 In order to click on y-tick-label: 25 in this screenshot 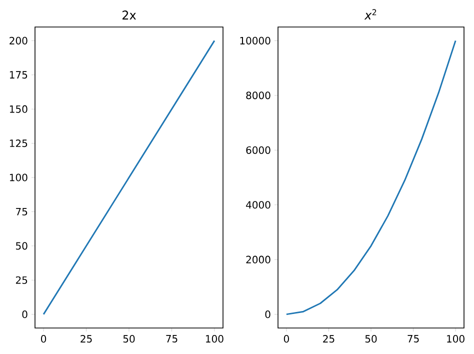, I will do `click(22, 280)`.